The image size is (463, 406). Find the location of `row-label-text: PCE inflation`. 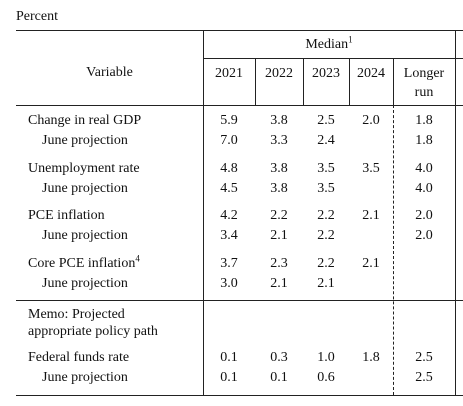

row-label-text: PCE inflation is located at coordinates (66, 216).